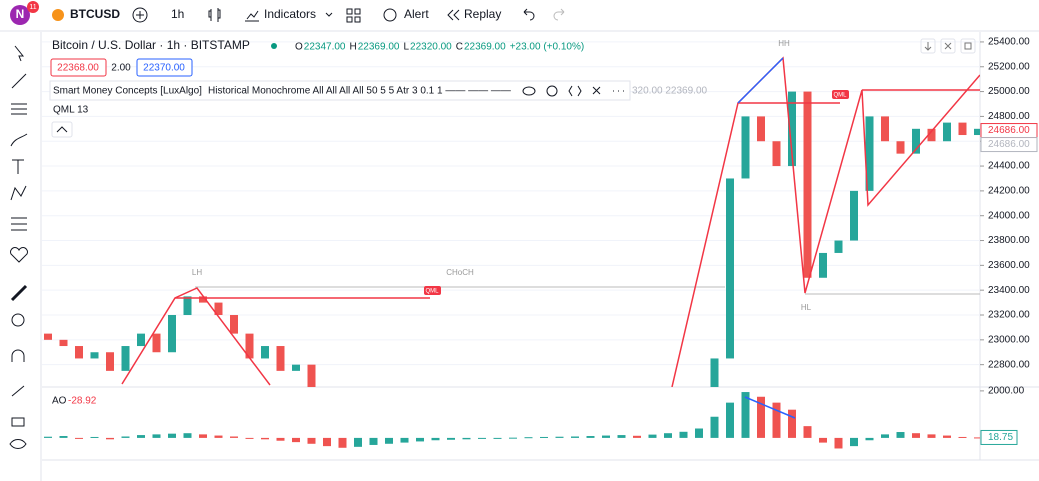 The height and width of the screenshot is (481, 1039). What do you see at coordinates (1009, 42) in the screenshot?
I see `y-tick-label: 25400.00` at bounding box center [1009, 42].